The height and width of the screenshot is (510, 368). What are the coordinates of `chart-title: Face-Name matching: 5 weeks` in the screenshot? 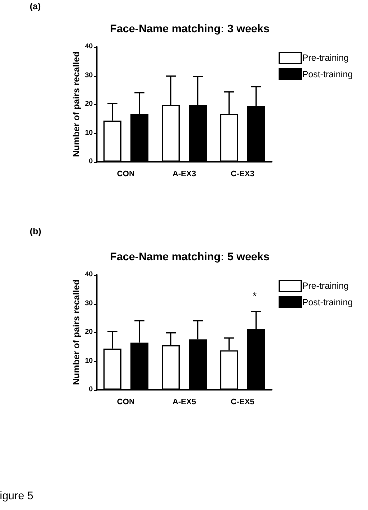 It's located at (190, 258).